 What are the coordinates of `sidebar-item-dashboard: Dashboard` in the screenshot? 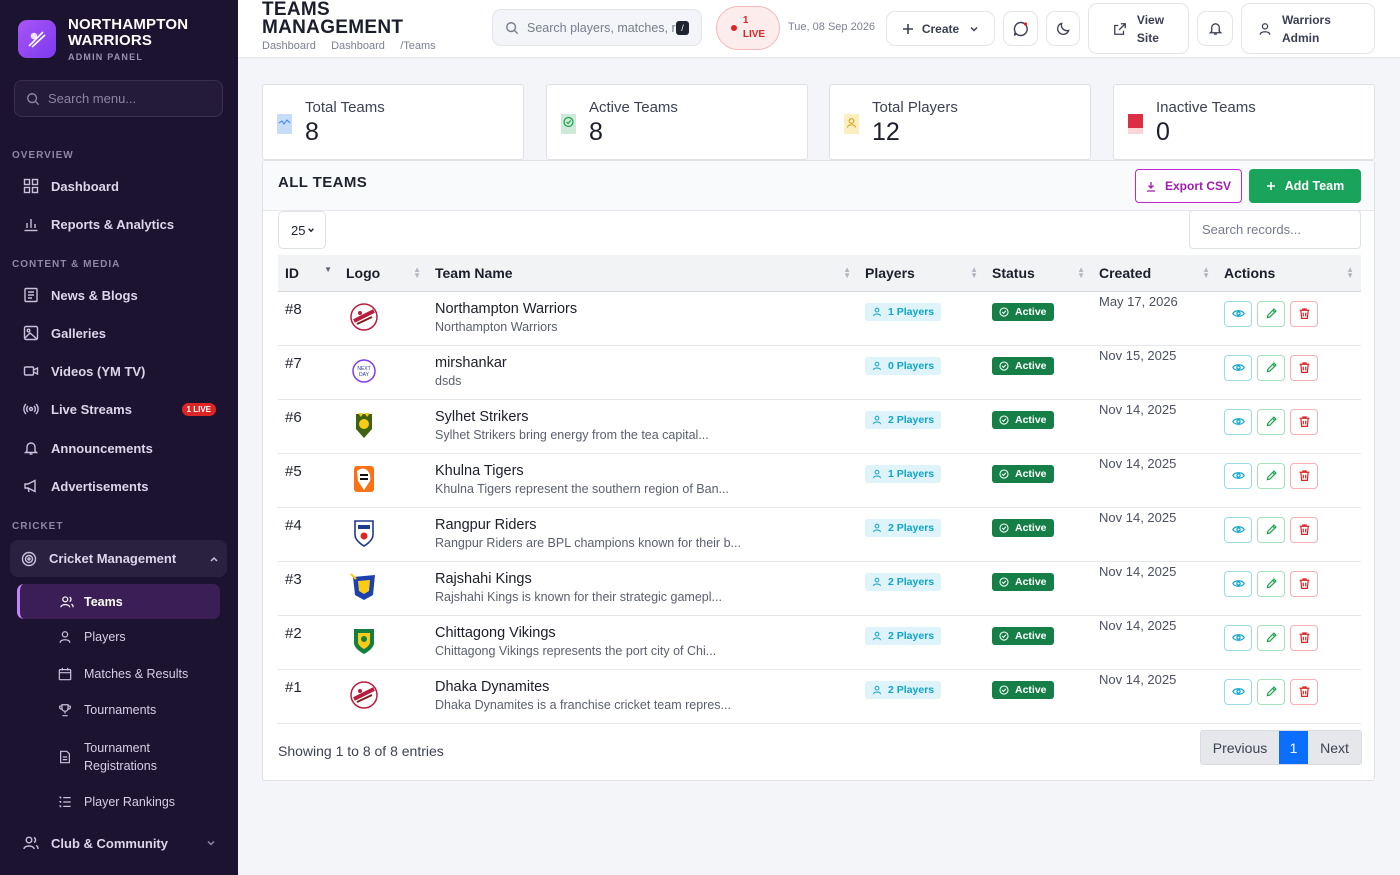 It's located at (118, 186).